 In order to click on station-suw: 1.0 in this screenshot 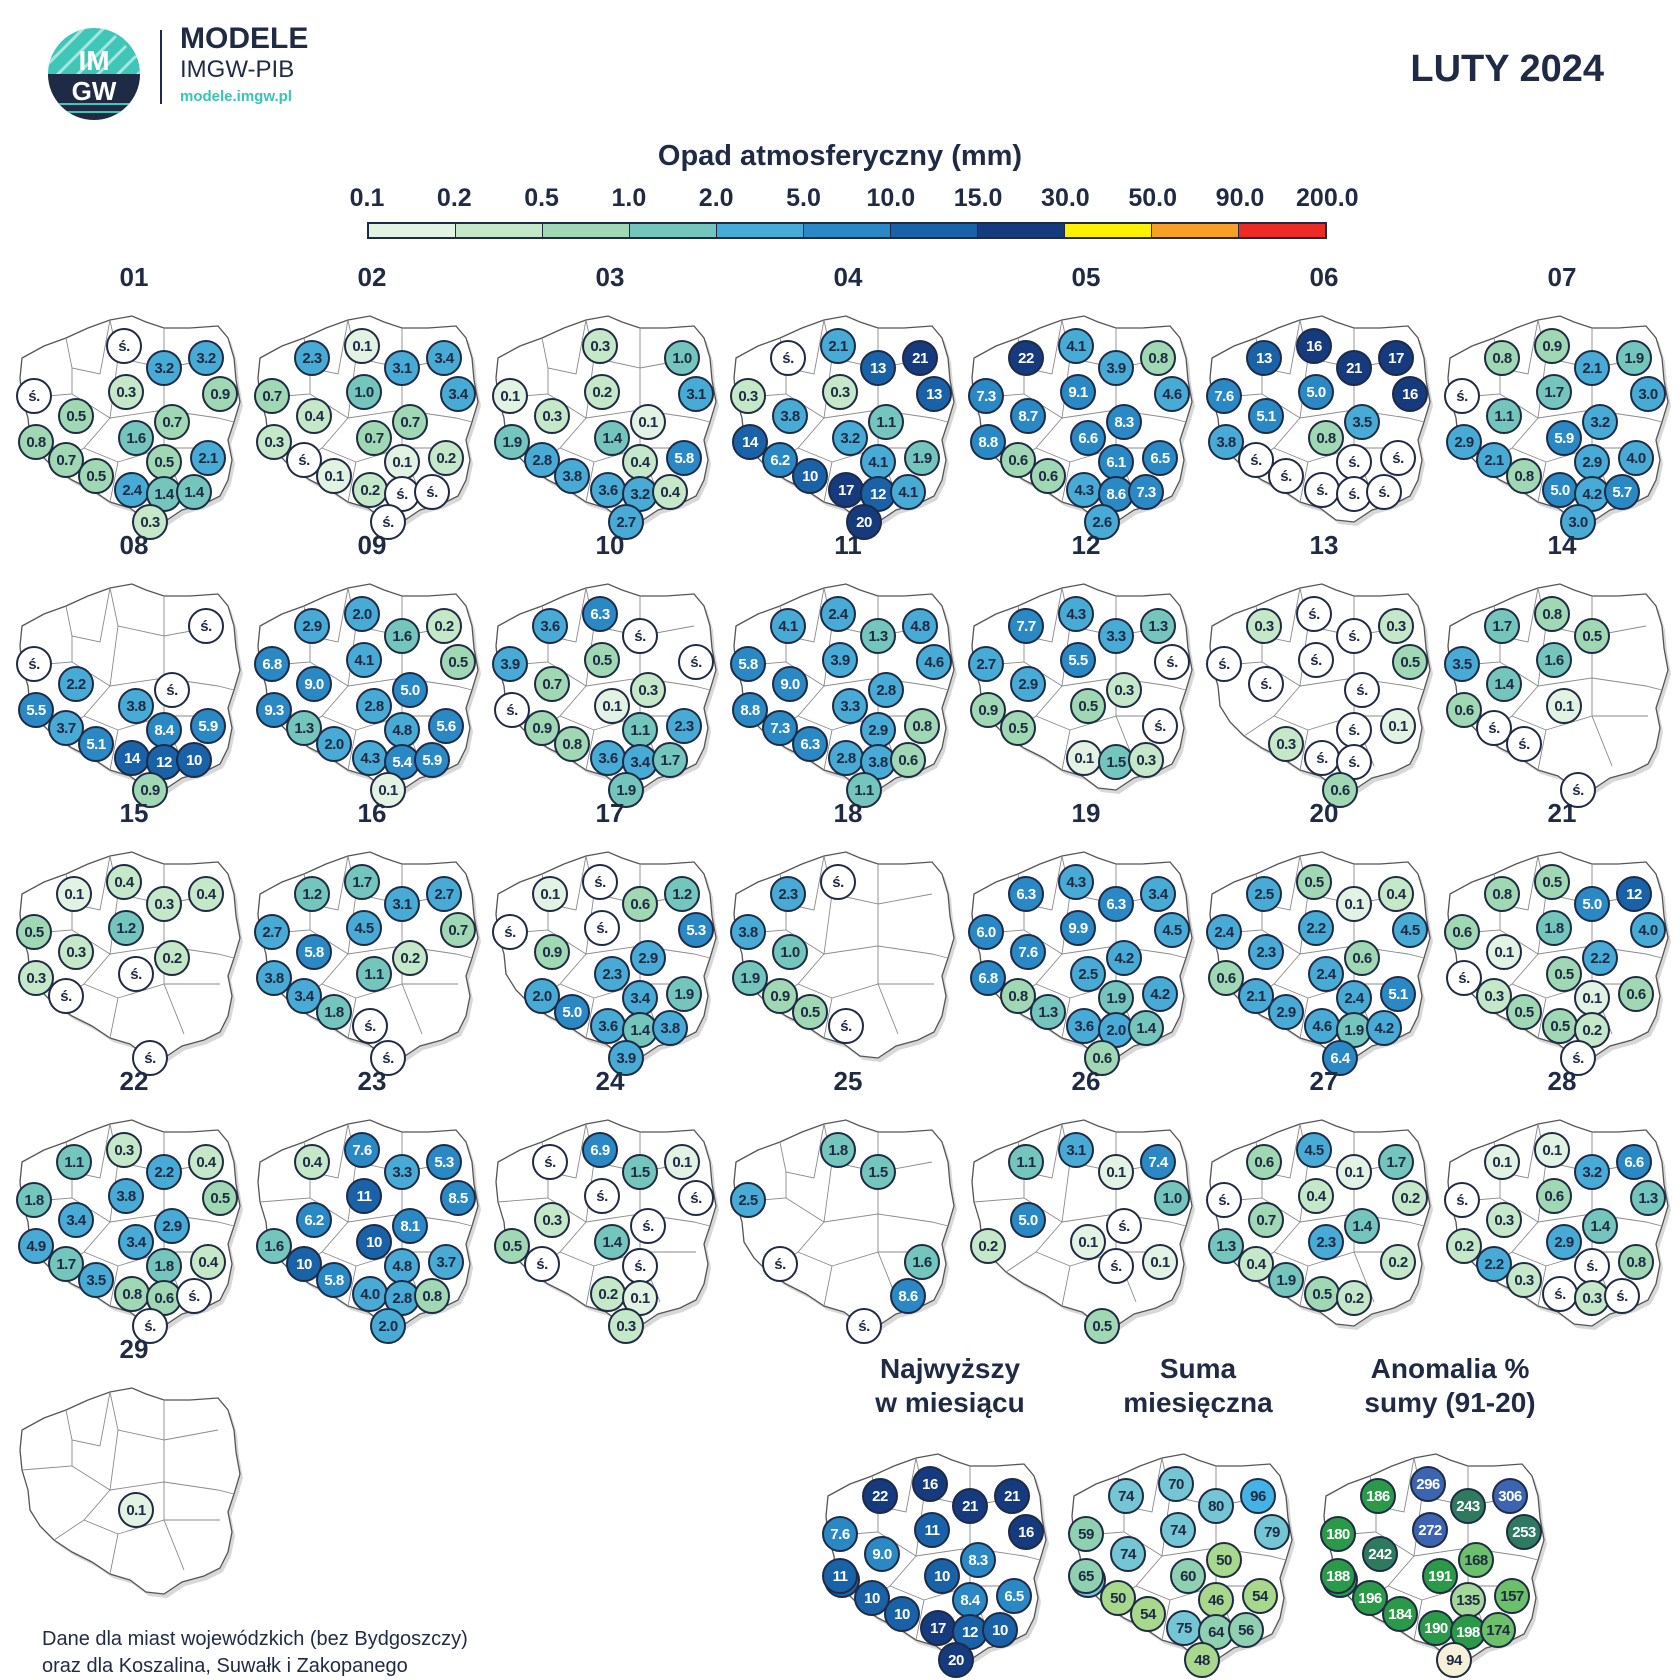, I will do `click(682, 358)`.